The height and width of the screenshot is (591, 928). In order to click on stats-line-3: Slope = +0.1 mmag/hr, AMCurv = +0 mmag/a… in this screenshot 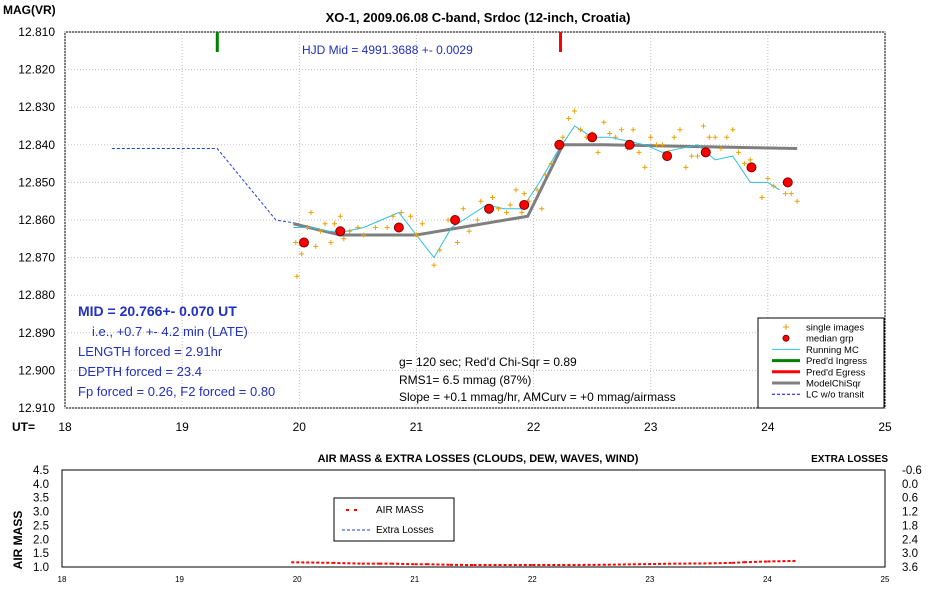, I will do `click(537, 397)`.